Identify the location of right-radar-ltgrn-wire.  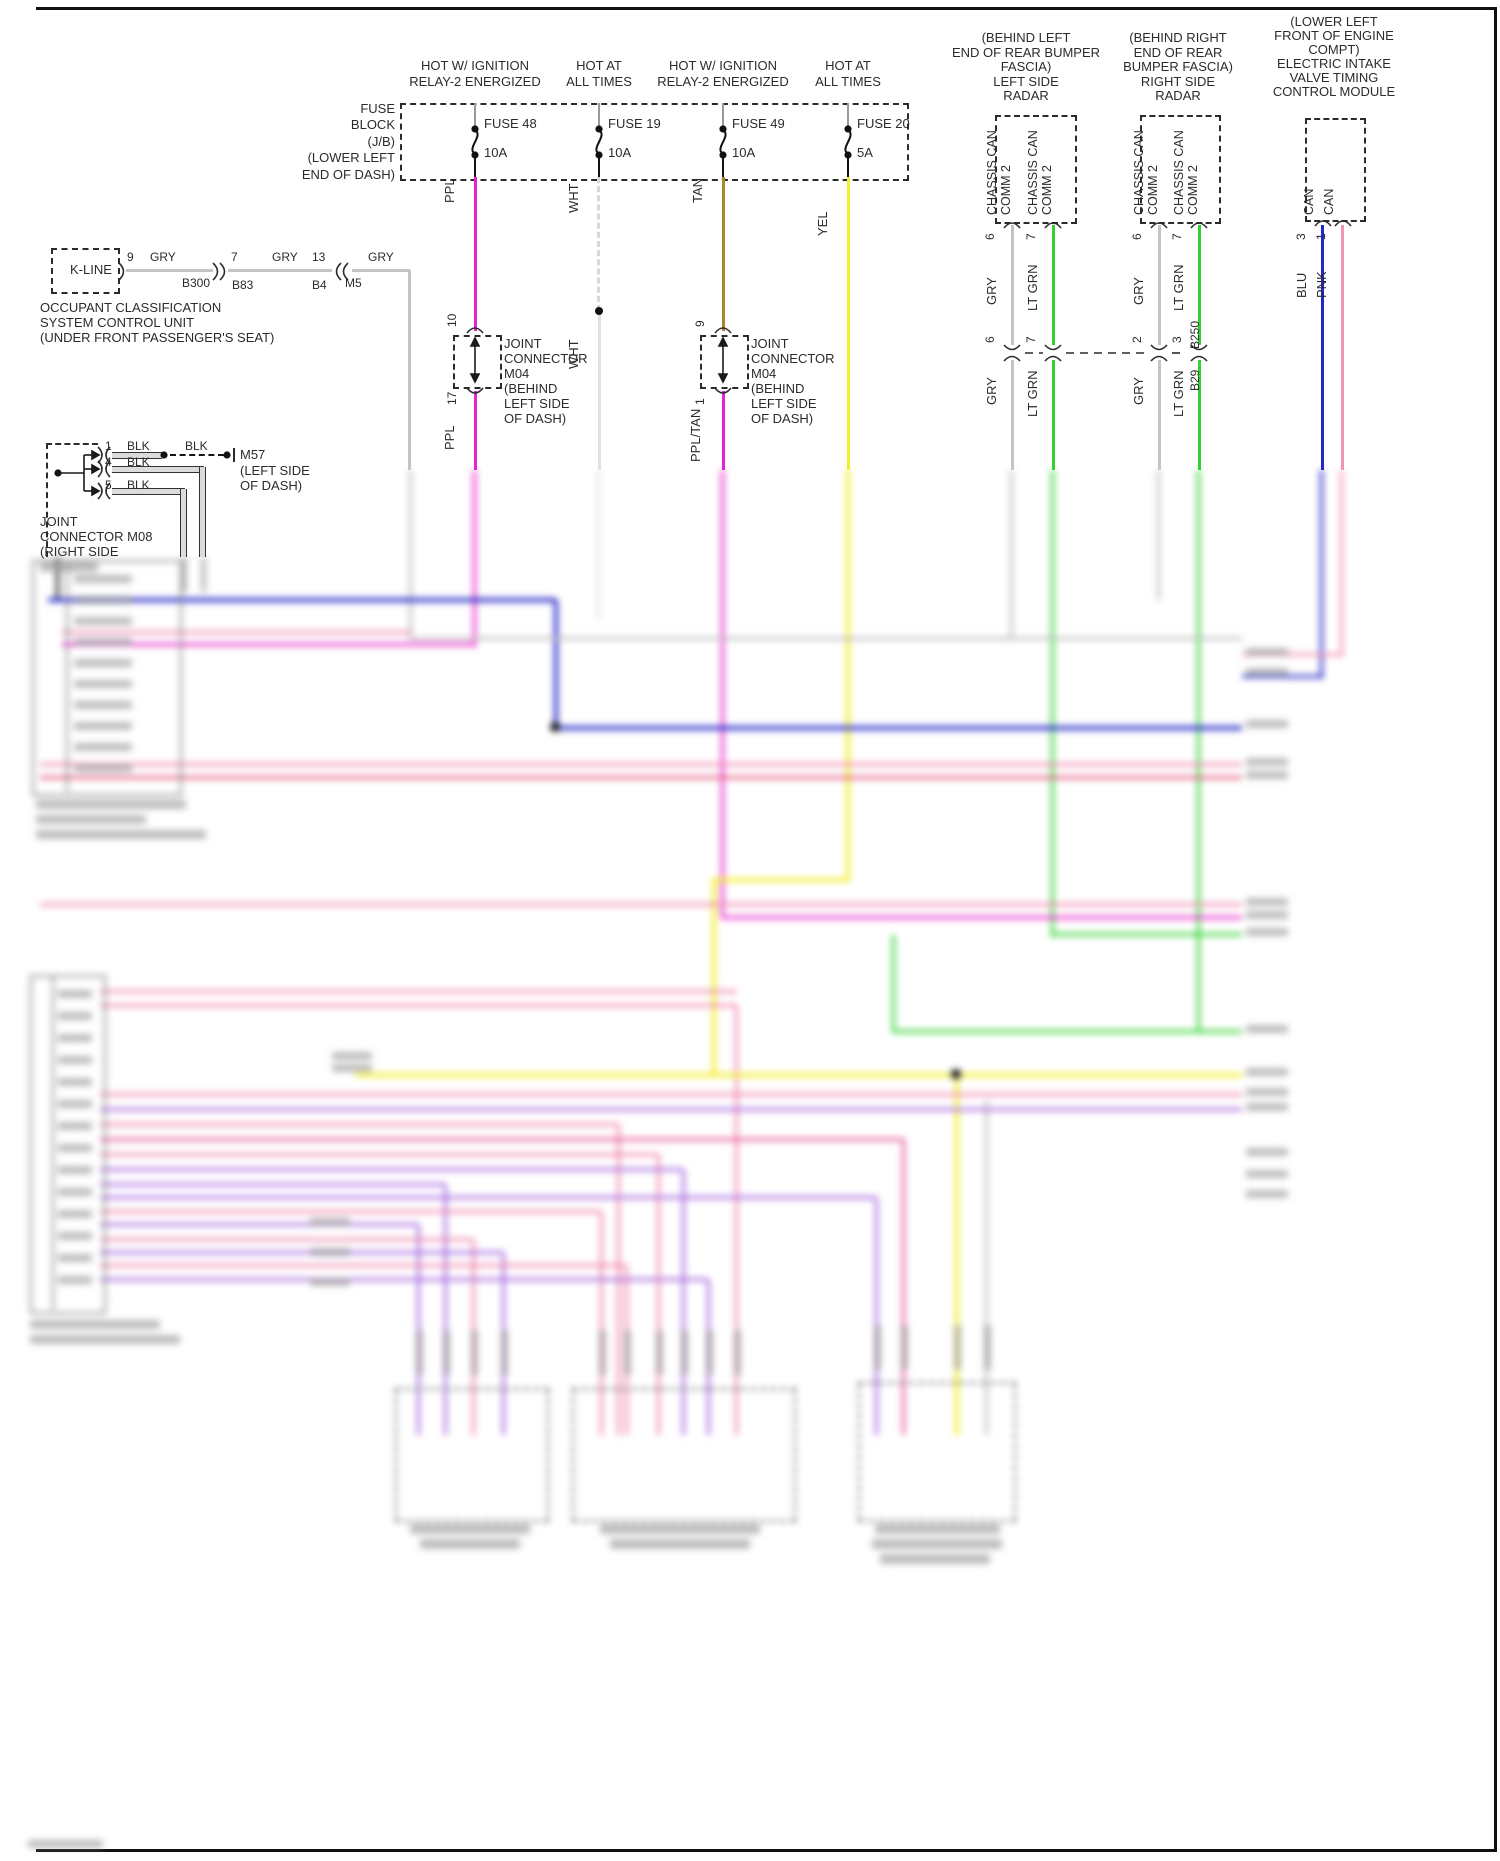
(1199, 285).